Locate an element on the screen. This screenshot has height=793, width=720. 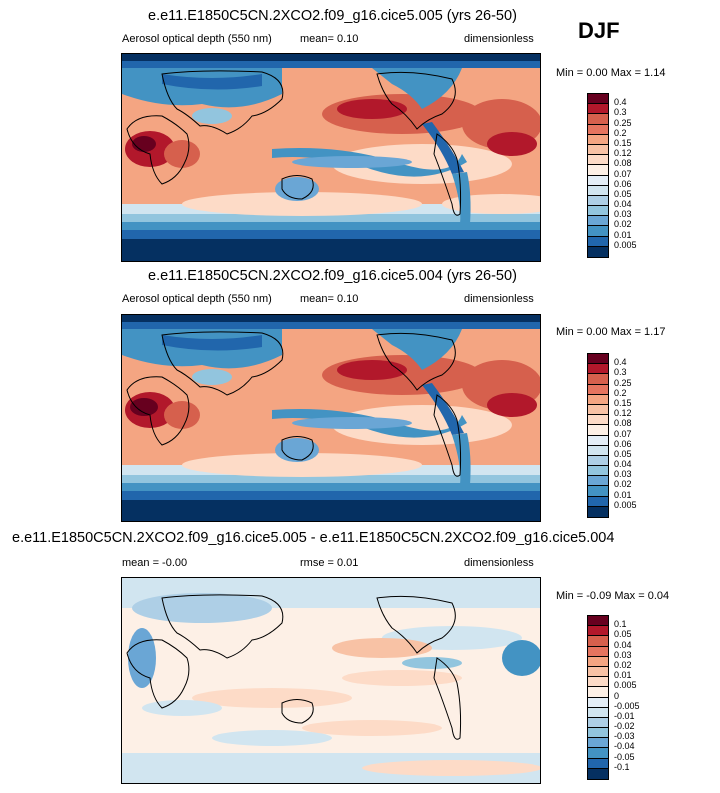
colorbar-level-label: 0 is located at coordinates (617, 695).